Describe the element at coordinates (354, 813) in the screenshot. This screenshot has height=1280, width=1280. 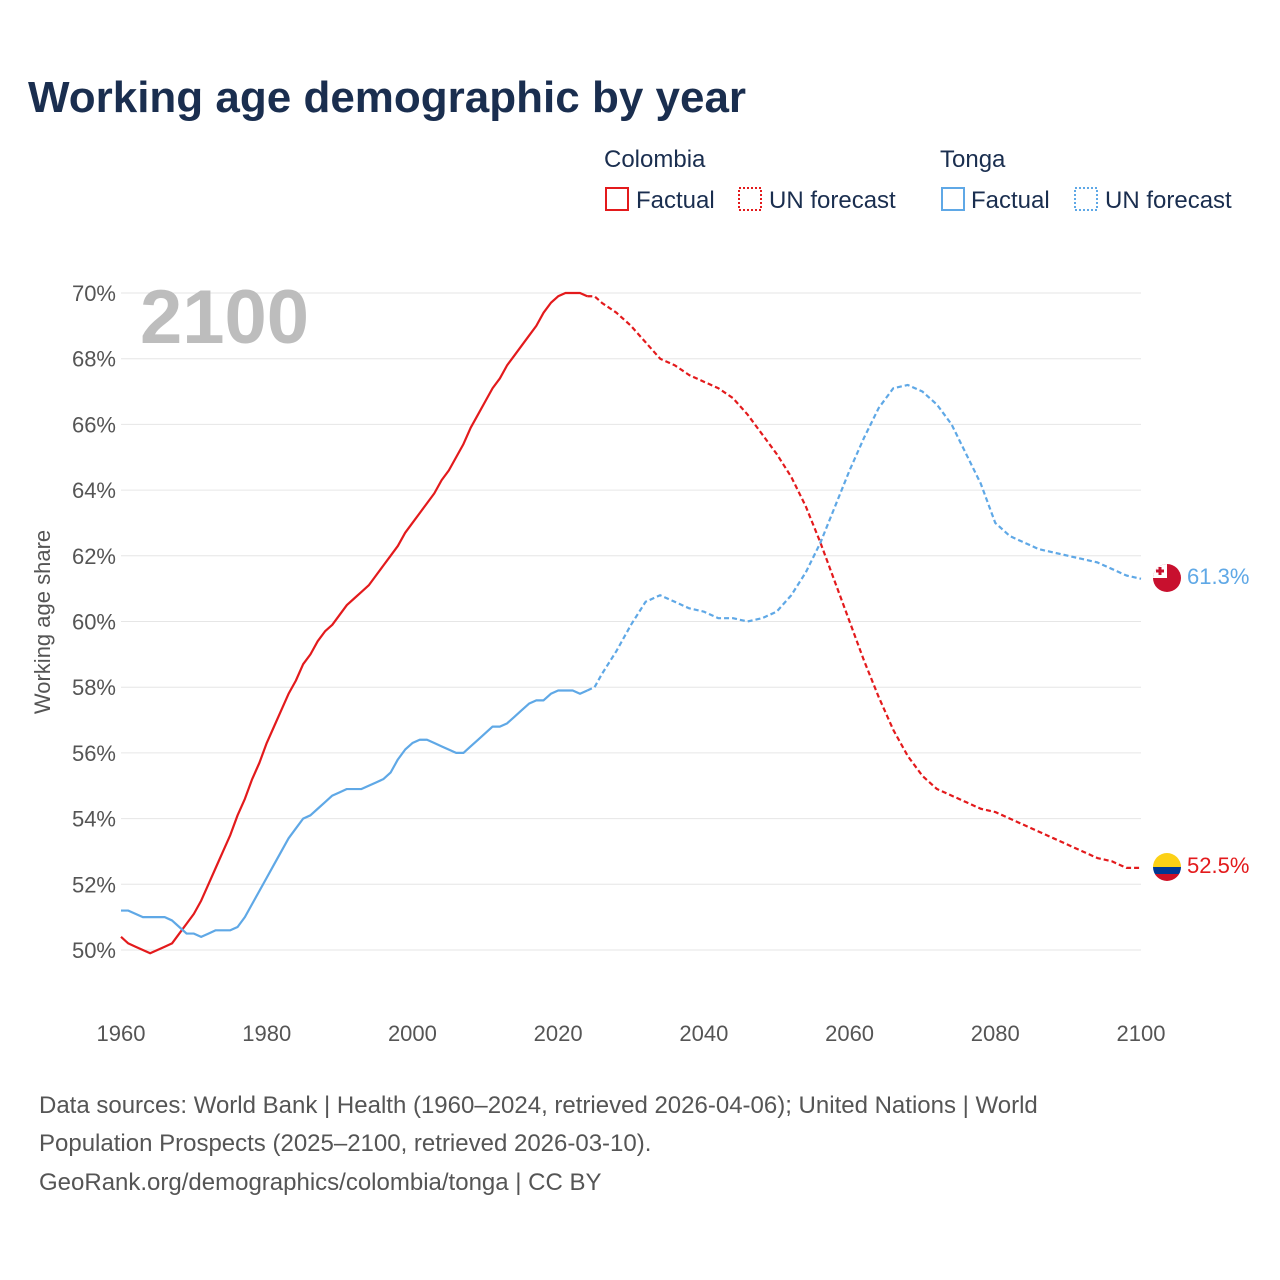
I see `series-line-tonga-factual` at that location.